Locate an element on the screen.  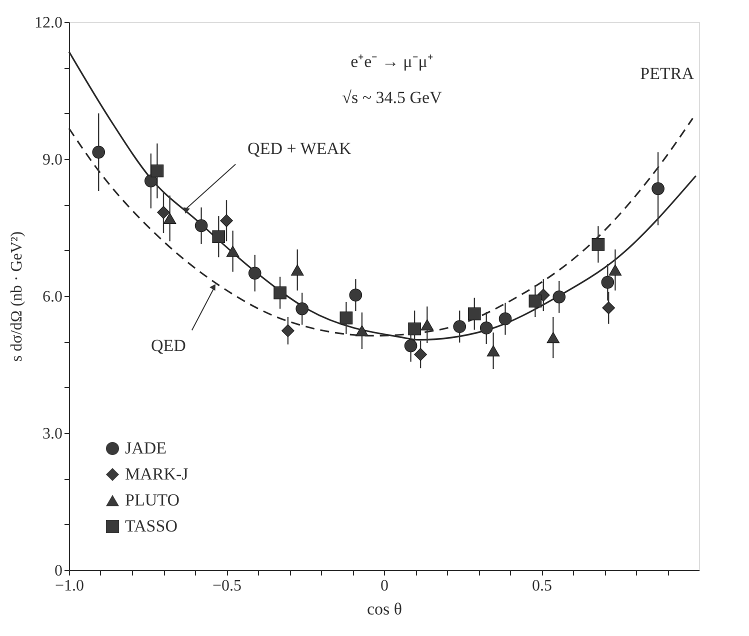
x-tick-label: 0.5 is located at coordinates (542, 586).